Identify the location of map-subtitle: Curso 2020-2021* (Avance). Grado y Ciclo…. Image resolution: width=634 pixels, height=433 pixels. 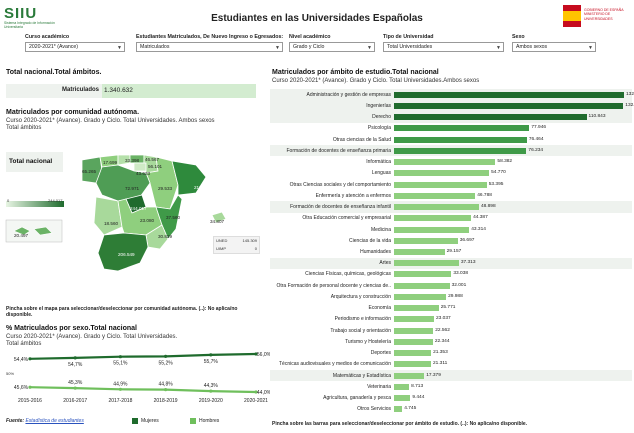
(110, 121).